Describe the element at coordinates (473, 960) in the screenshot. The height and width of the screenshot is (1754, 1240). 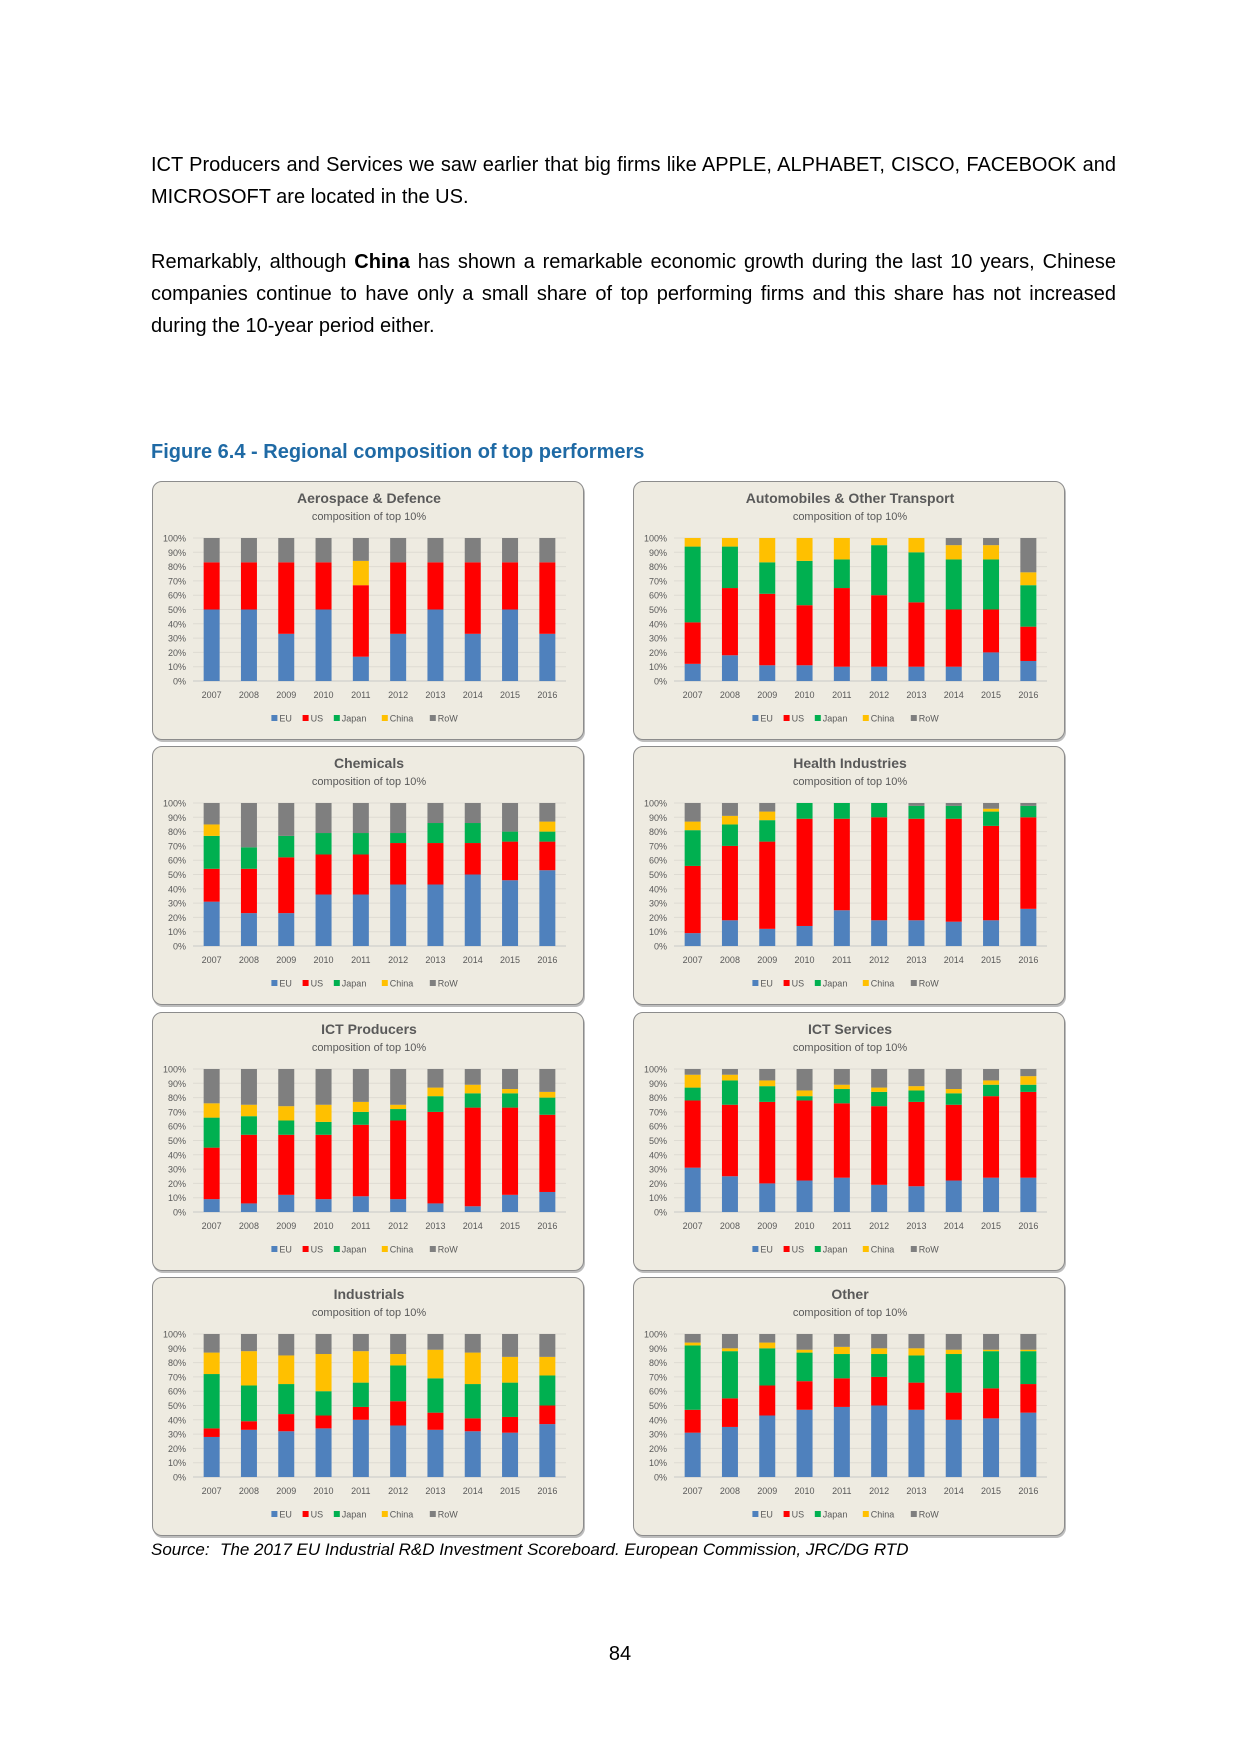
I see `x-tick-label: 2014` at that location.